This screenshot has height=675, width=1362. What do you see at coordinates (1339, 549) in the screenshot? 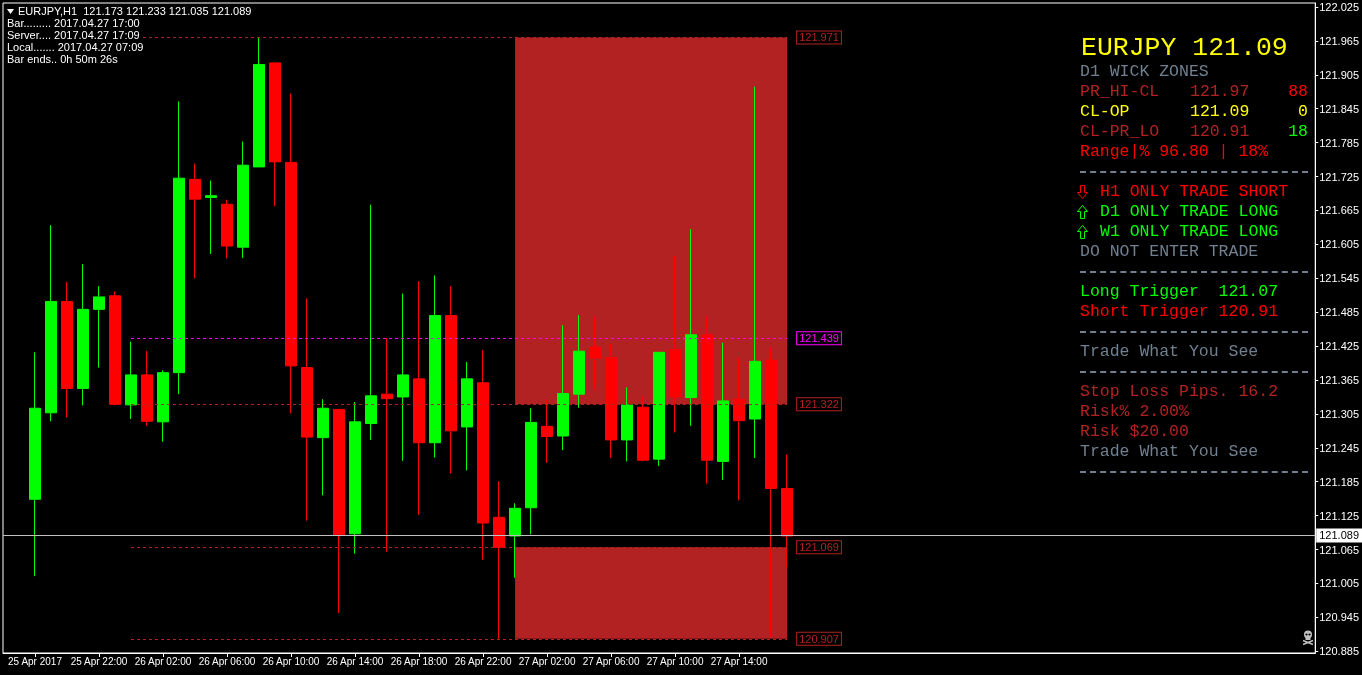
I see `y-tick-label: 121.065` at bounding box center [1339, 549].